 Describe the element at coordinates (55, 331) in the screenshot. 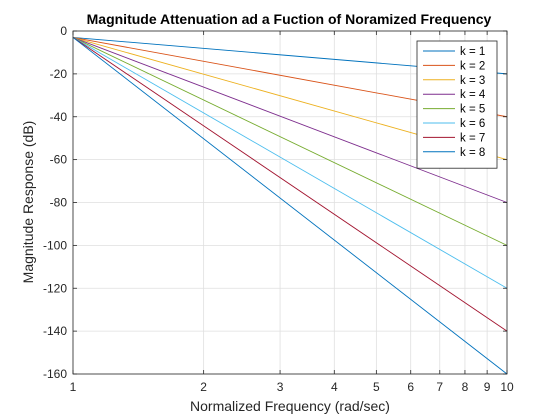

I see `y-tick-label: -140` at that location.